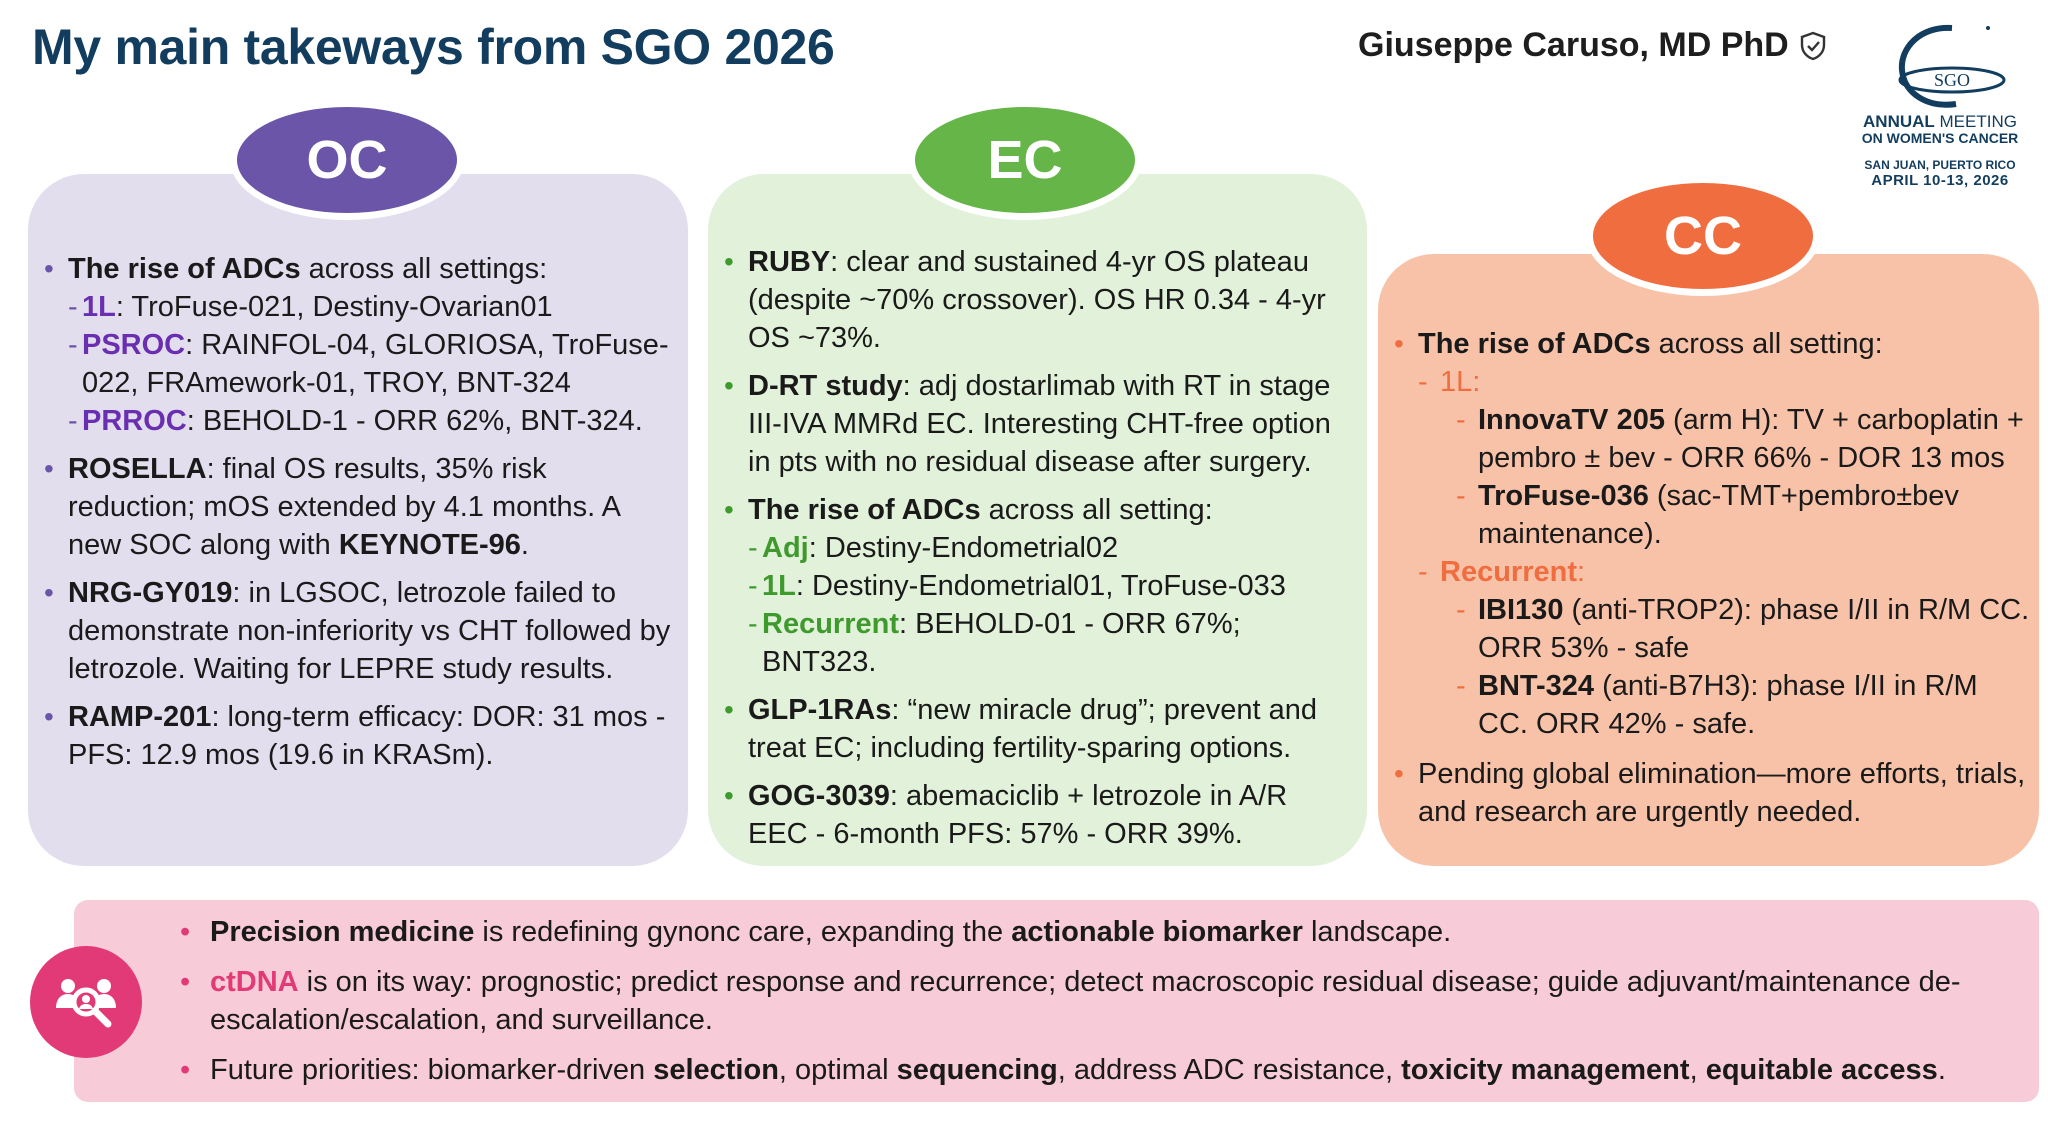 The image size is (2048, 1134). I want to click on people-search-icon, so click(86, 1002).